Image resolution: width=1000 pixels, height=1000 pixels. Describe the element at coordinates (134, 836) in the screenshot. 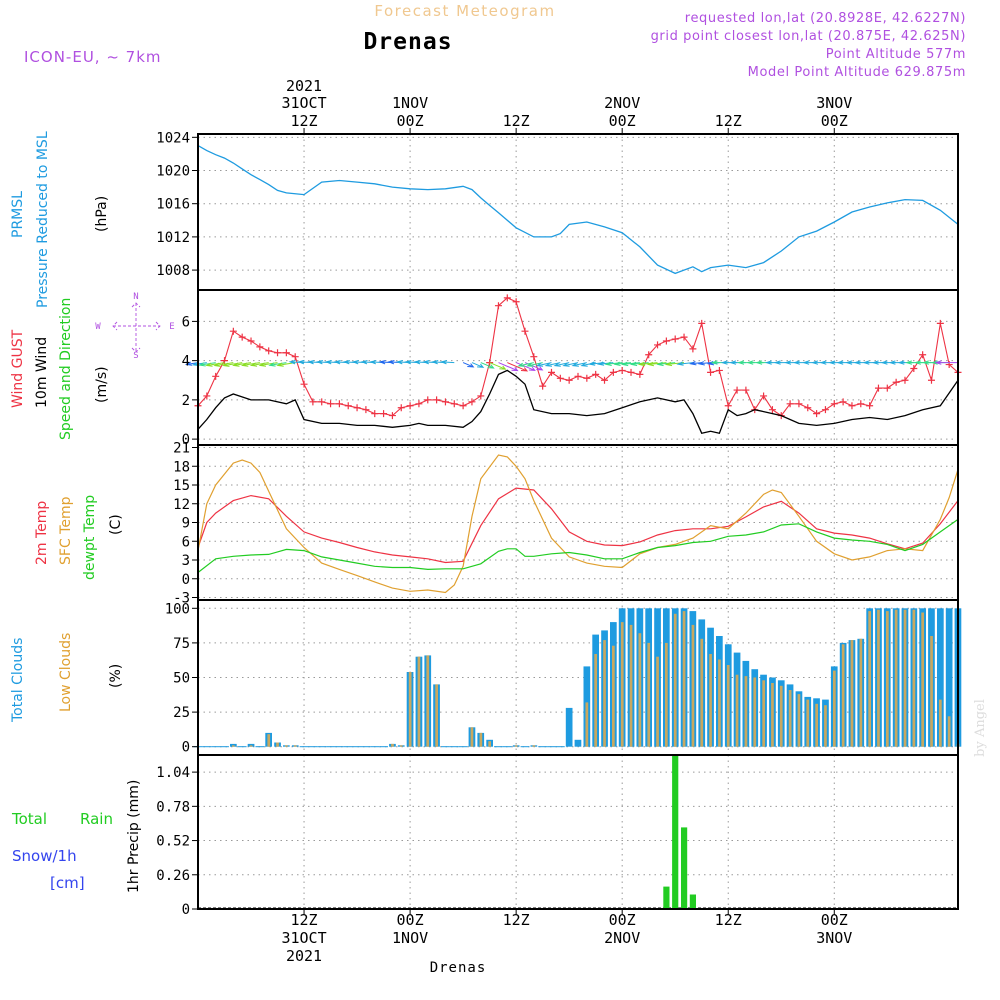

I see `precip-unit: 1hr Precip (mm)` at that location.